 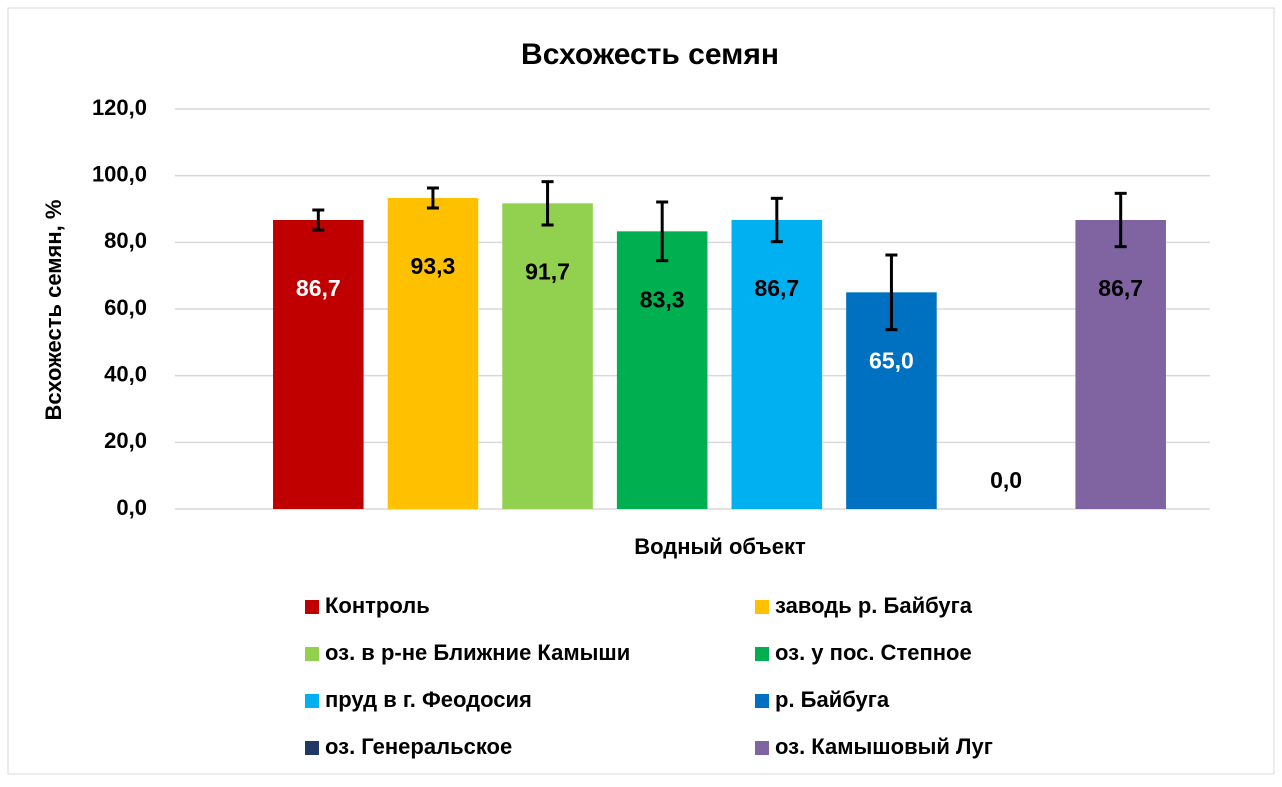 What do you see at coordinates (433, 266) in the screenshot?
I see `data-label: 93,3` at bounding box center [433, 266].